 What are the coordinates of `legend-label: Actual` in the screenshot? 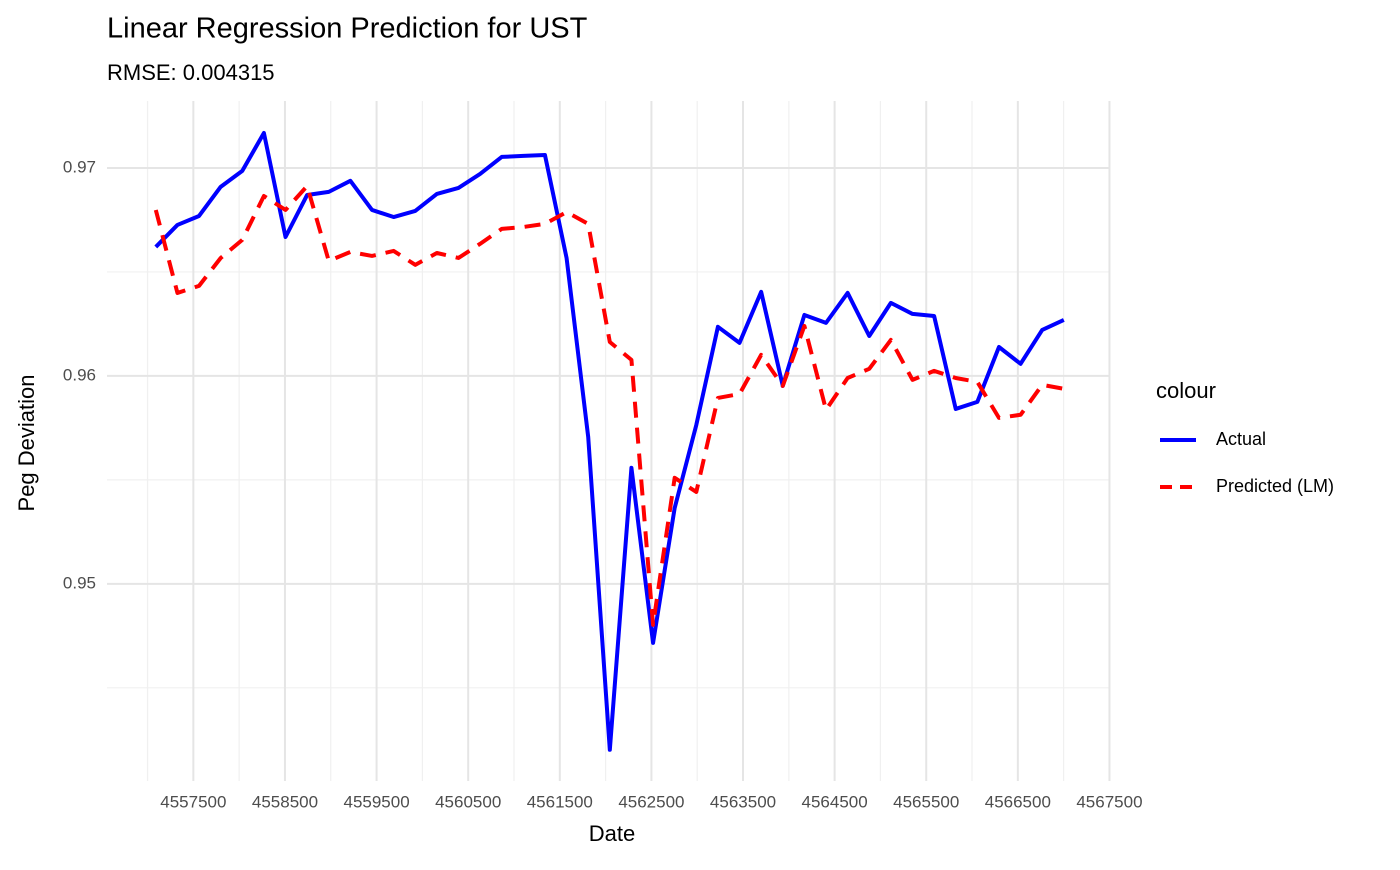 It's located at (1241, 439).